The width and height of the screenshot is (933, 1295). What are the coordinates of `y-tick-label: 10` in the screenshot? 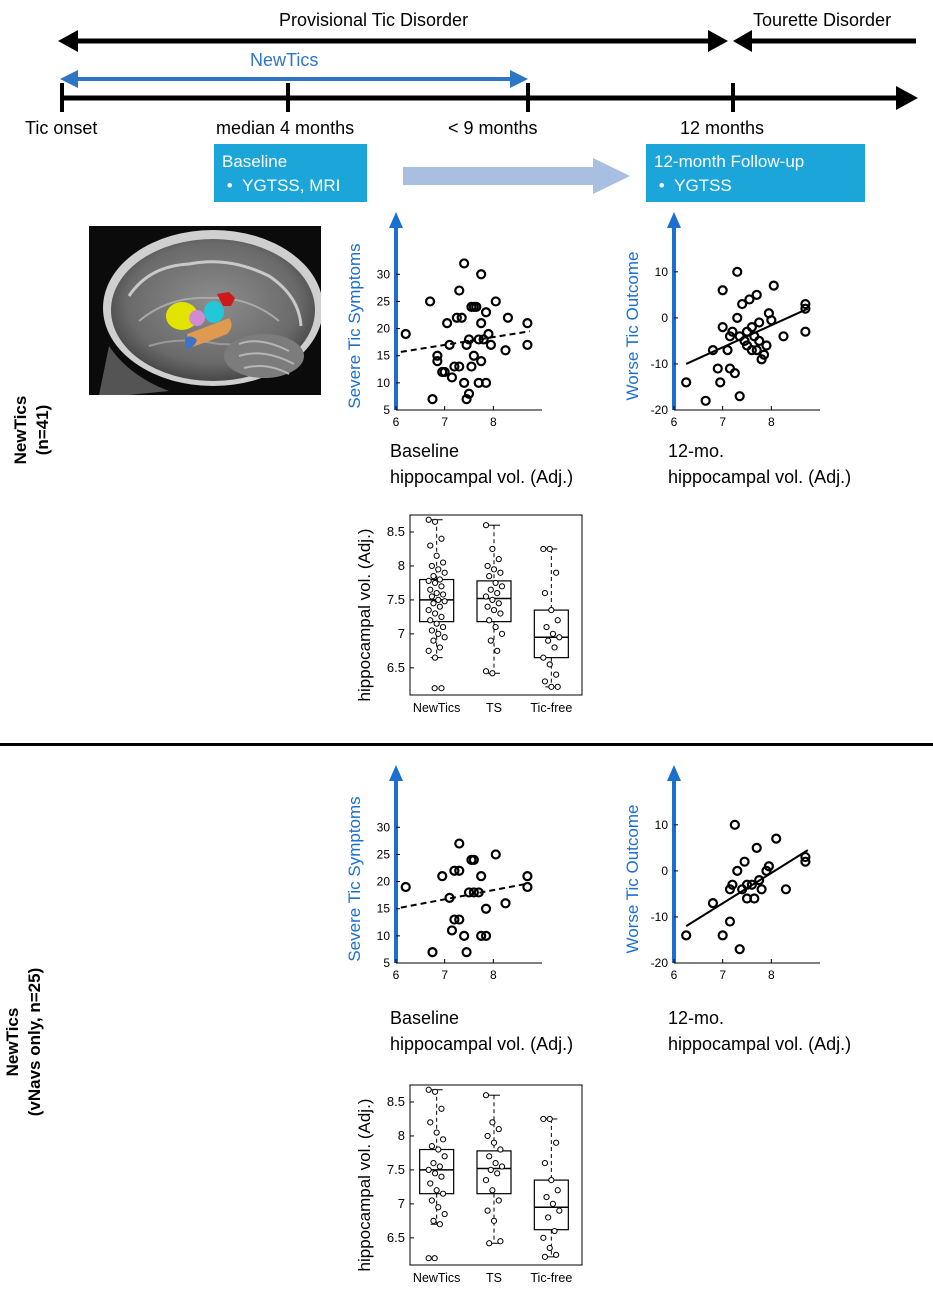 It's located at (384, 936).